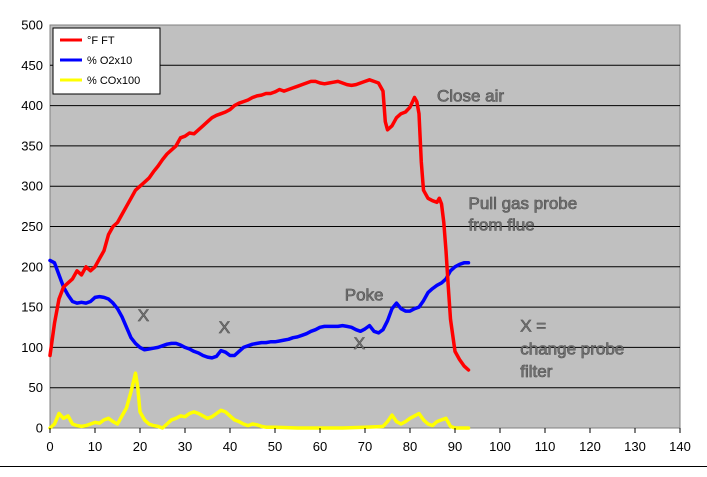 This screenshot has width=707, height=477. Describe the element at coordinates (536, 371) in the screenshot. I see `annotation-text: filter` at that location.